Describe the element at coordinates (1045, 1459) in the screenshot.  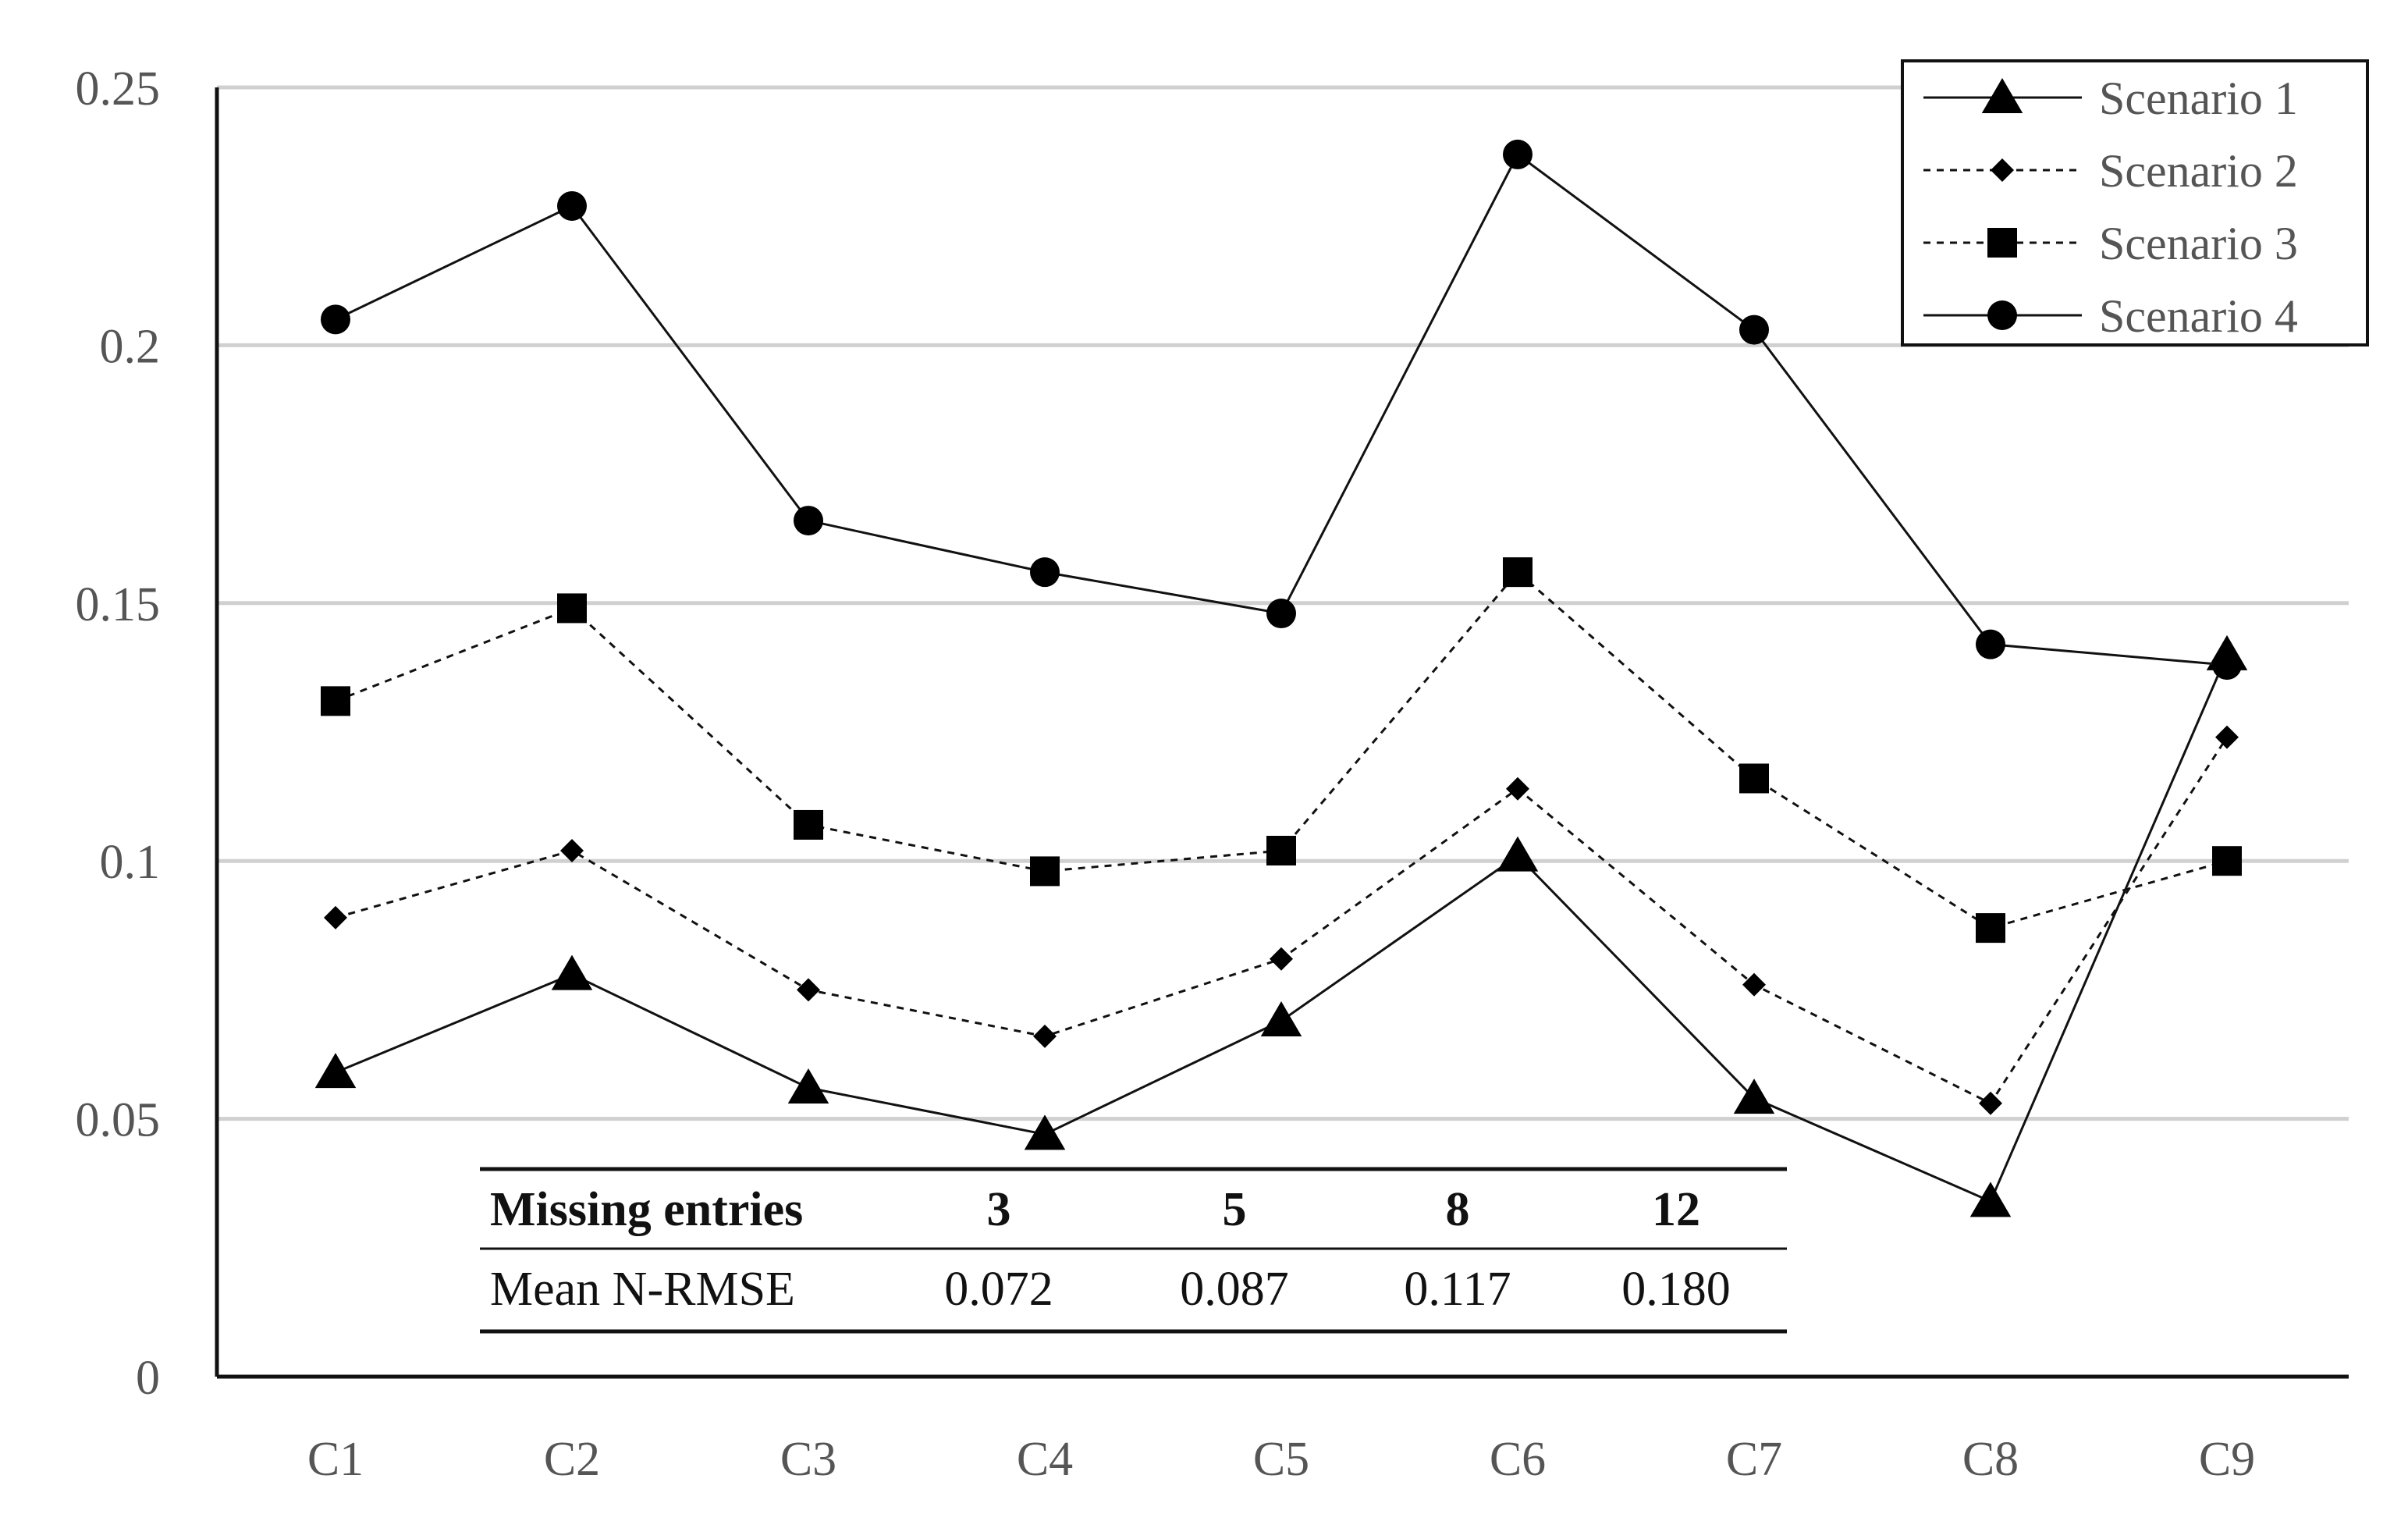
I see `x-tick-label: C4` at that location.